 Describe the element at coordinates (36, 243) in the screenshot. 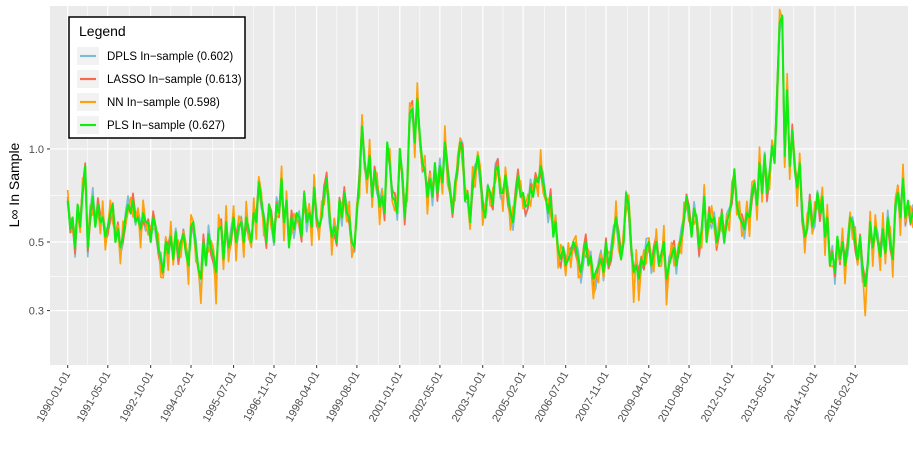

I see `y-tick-label: 0.5` at that location.